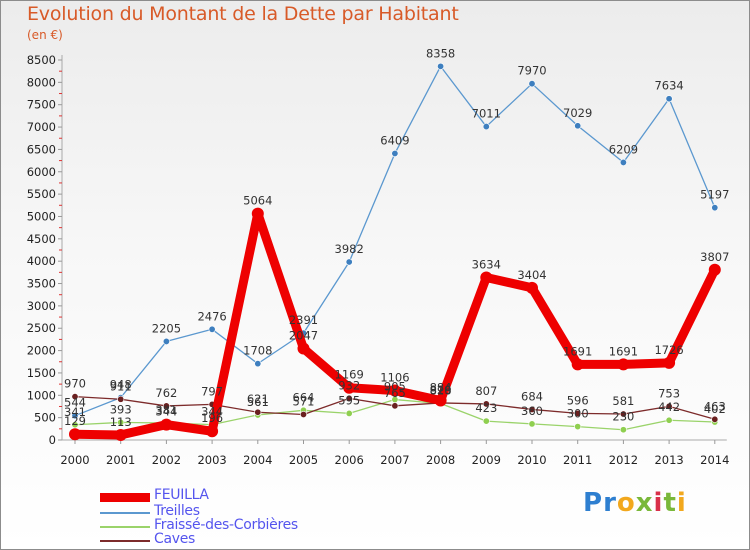 The height and width of the screenshot is (550, 750). I want to click on x-tick-label: 2007, so click(394, 460).